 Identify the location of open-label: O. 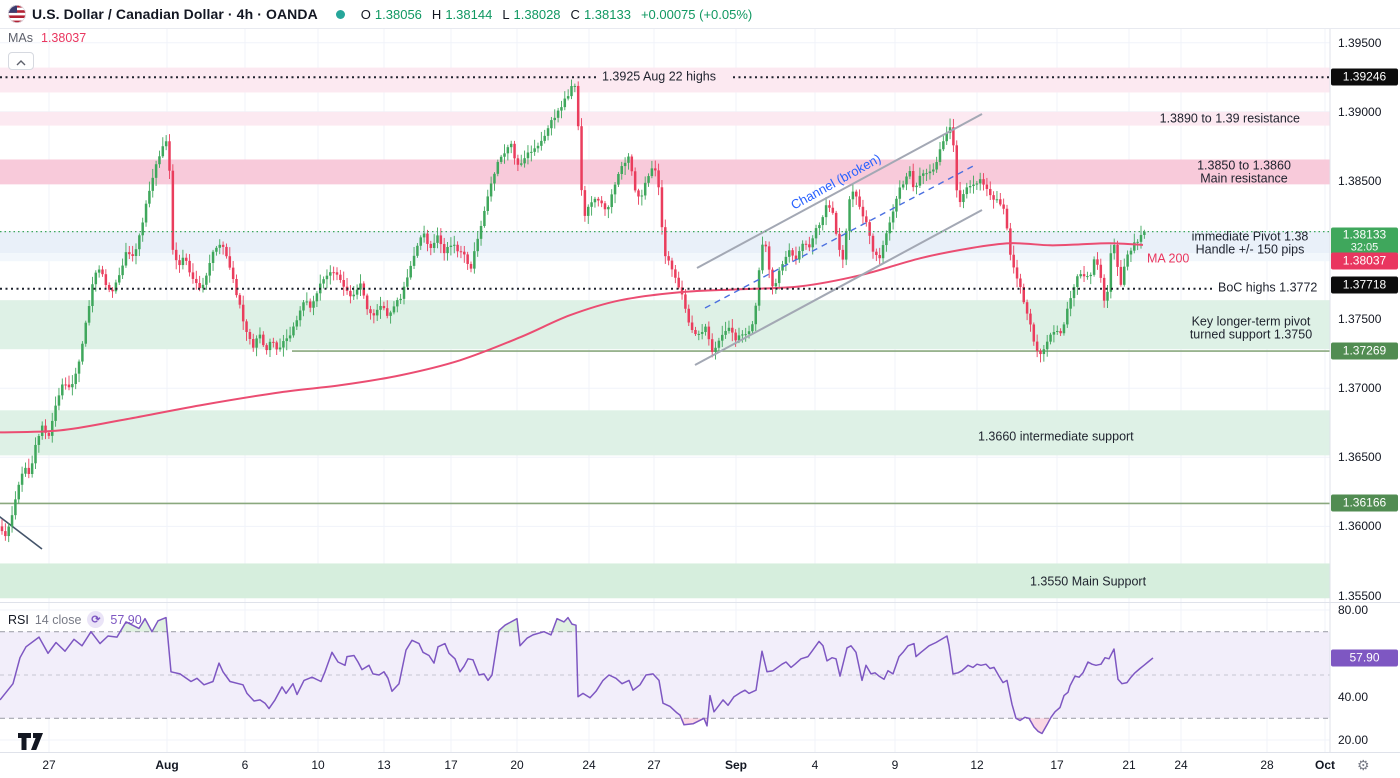
(365, 14).